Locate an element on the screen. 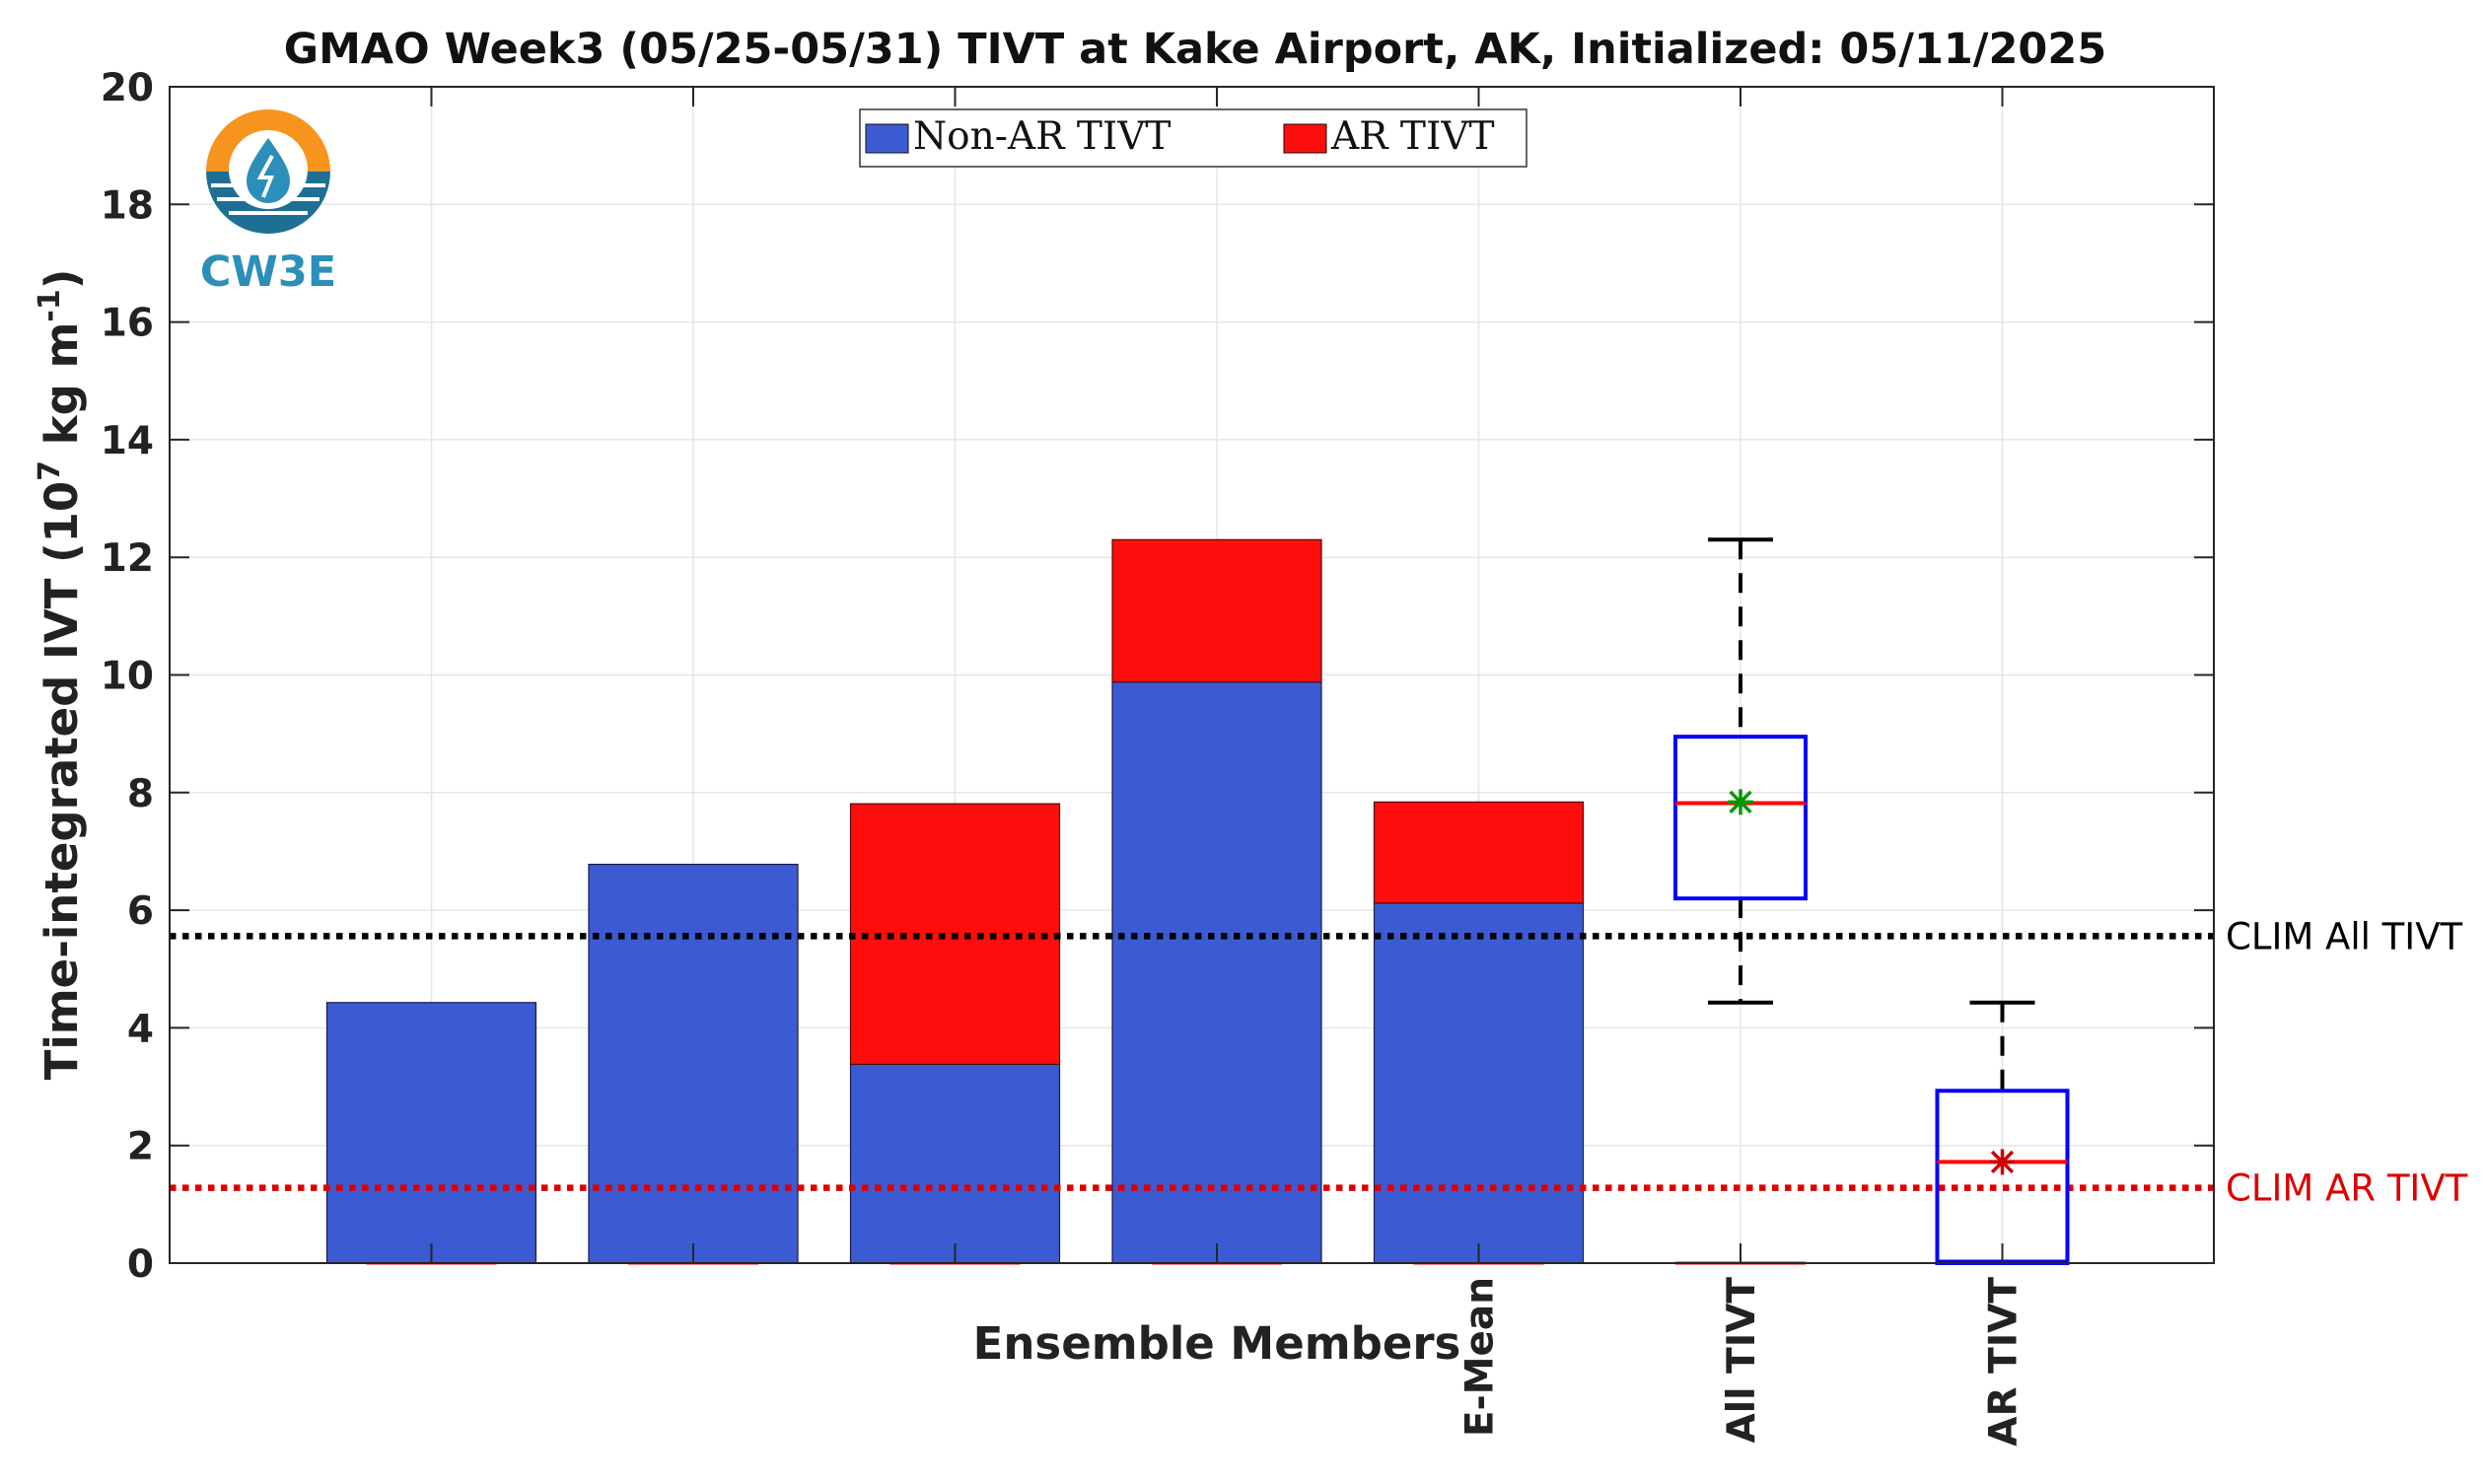 The width and height of the screenshot is (2487, 1484). y-tick-label: 20 is located at coordinates (127, 88).